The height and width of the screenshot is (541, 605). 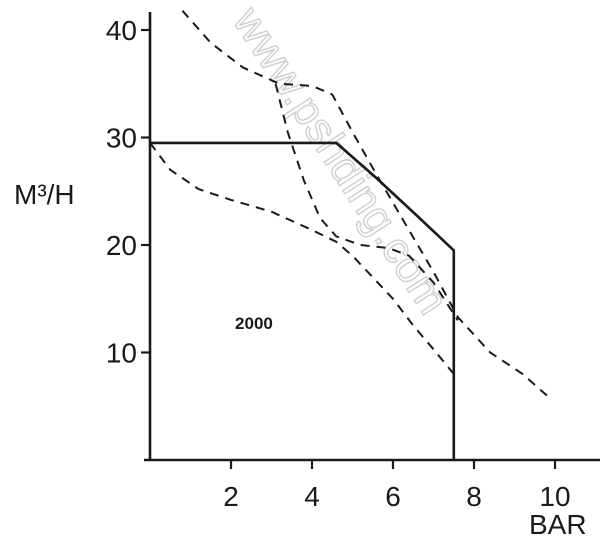 What do you see at coordinates (121, 353) in the screenshot?
I see `y-tick-label: 10` at bounding box center [121, 353].